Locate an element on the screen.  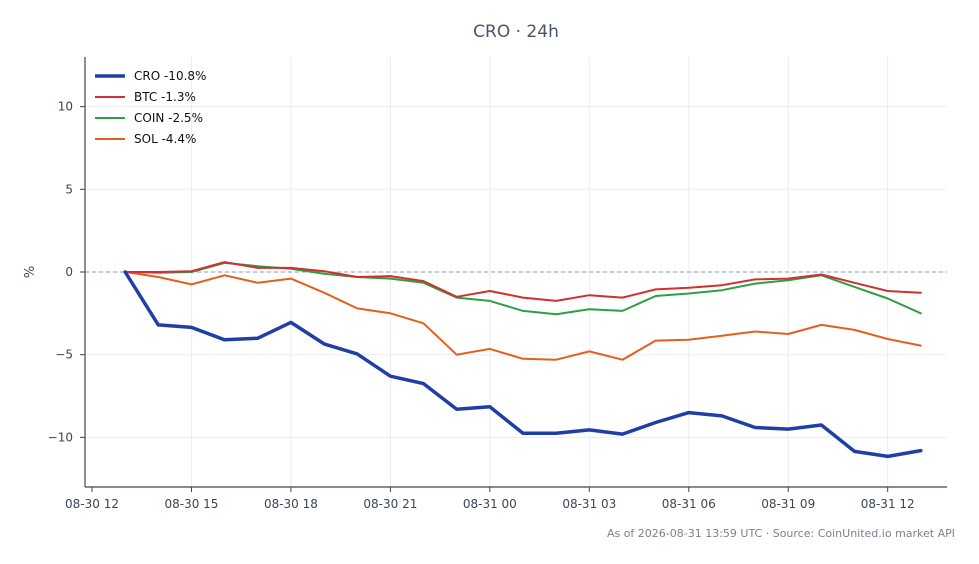
x-tick-label: 08-30 18 is located at coordinates (291, 504).